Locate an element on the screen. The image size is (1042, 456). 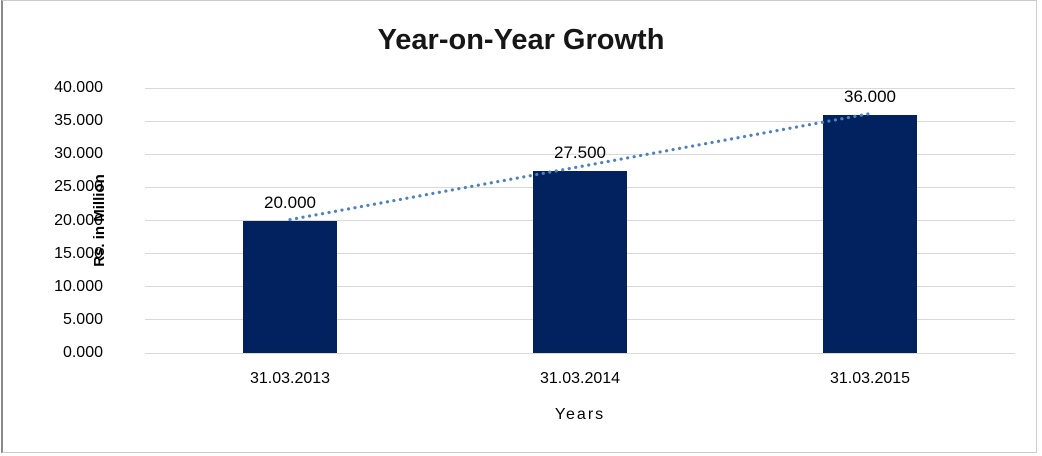
y-tick-label: 15.000 is located at coordinates (78, 253).